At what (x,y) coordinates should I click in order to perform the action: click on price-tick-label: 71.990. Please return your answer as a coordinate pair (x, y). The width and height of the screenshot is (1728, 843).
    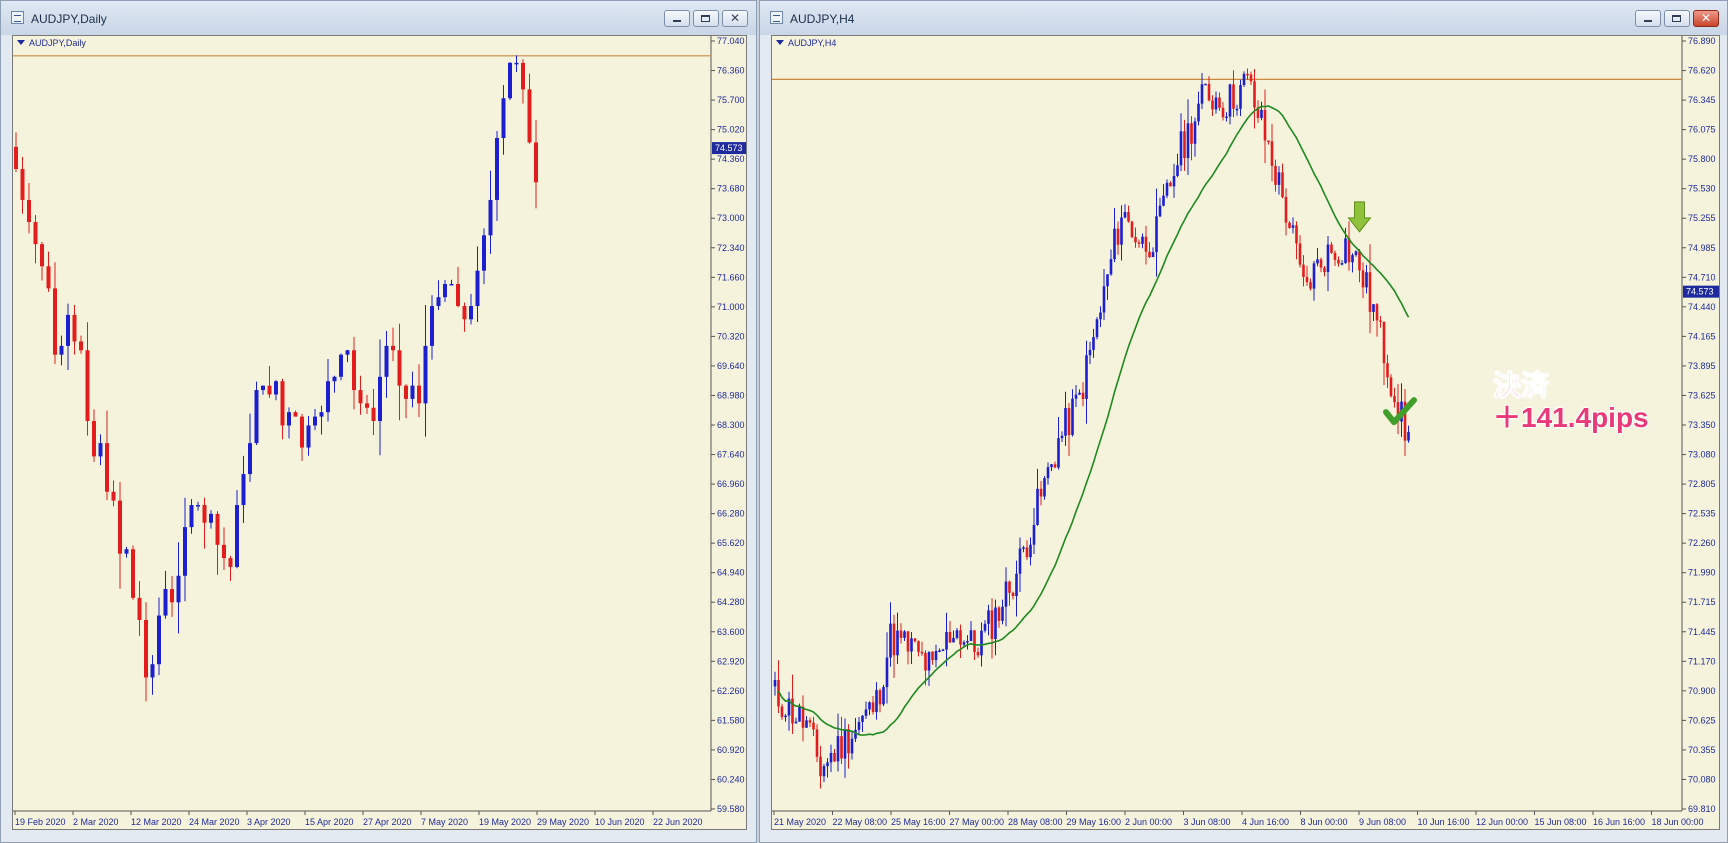
    Looking at the image, I should click on (1702, 573).